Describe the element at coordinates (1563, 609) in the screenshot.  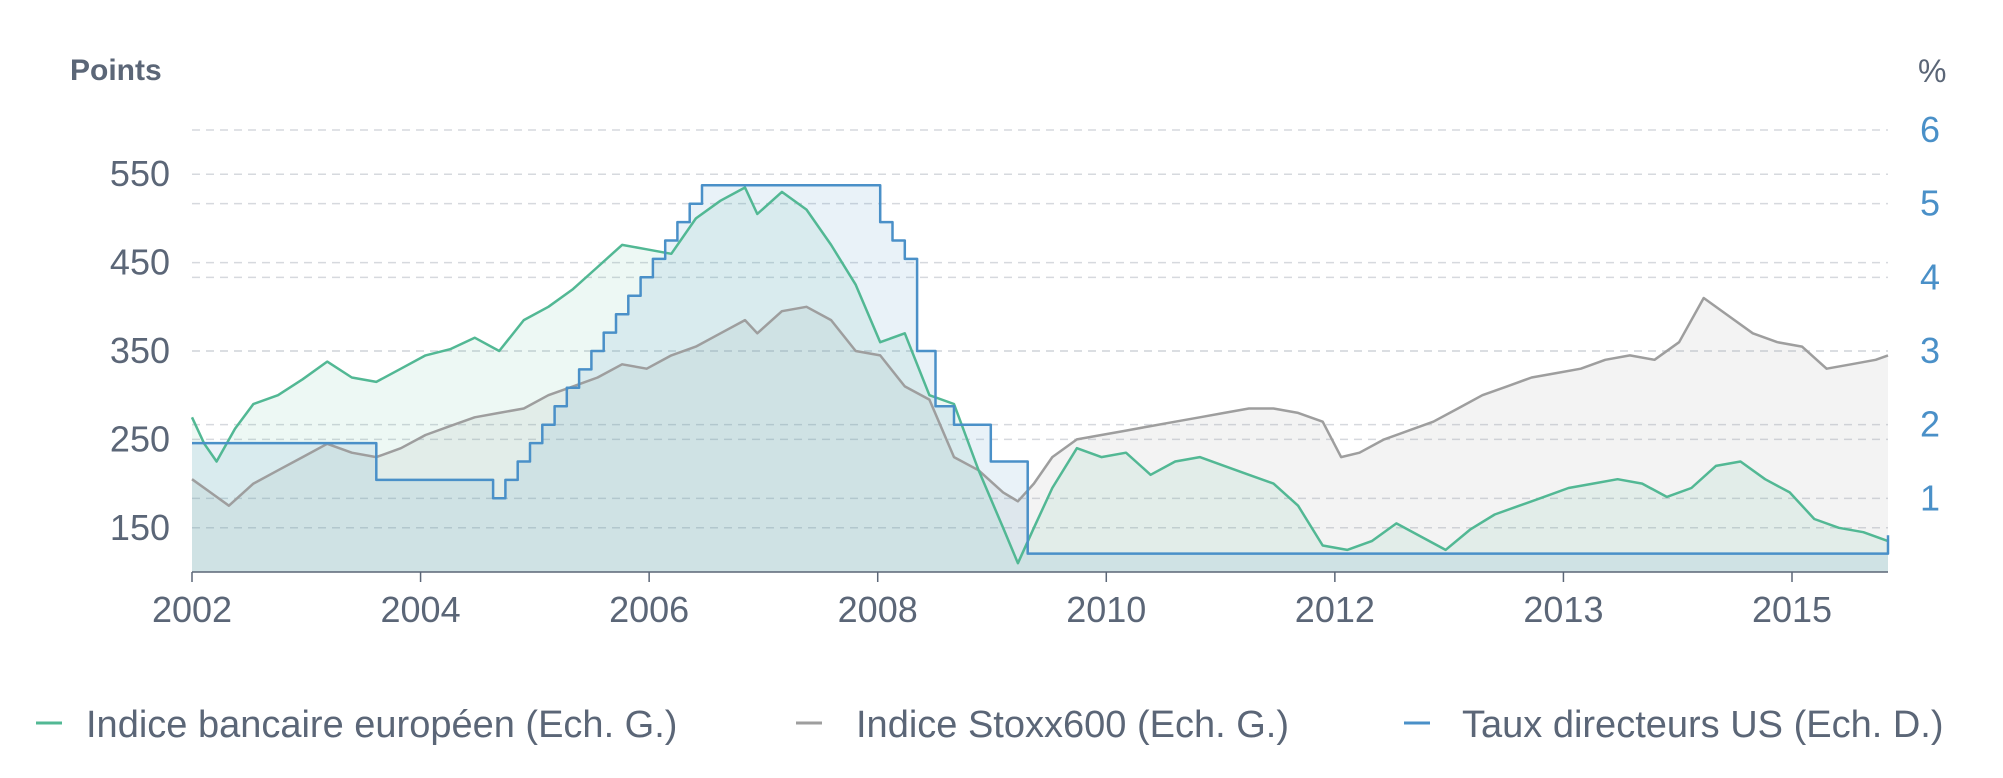
I see `x-tick-label: 2013` at that location.